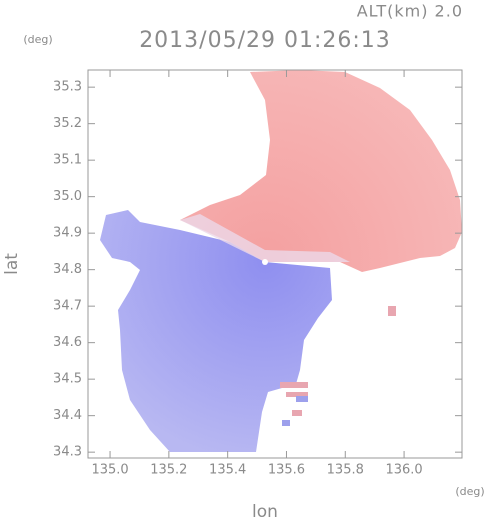  I want to click on y-tick-label: 34.4, so click(67, 415).